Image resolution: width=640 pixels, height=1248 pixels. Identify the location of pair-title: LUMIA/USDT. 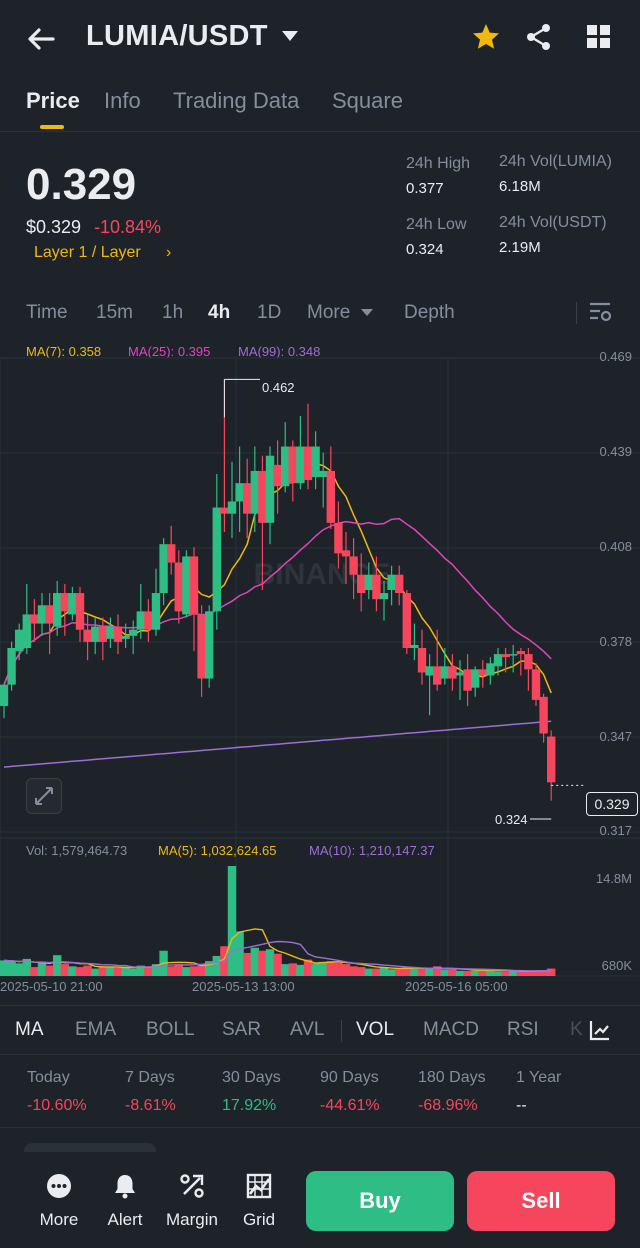
(177, 36).